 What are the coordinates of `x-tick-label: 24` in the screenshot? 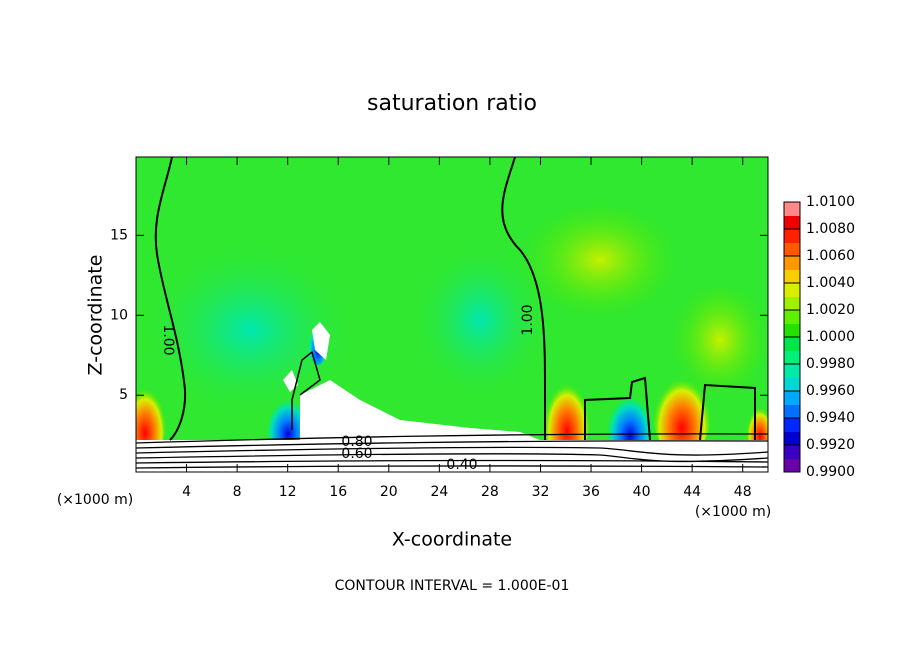 It's located at (439, 492).